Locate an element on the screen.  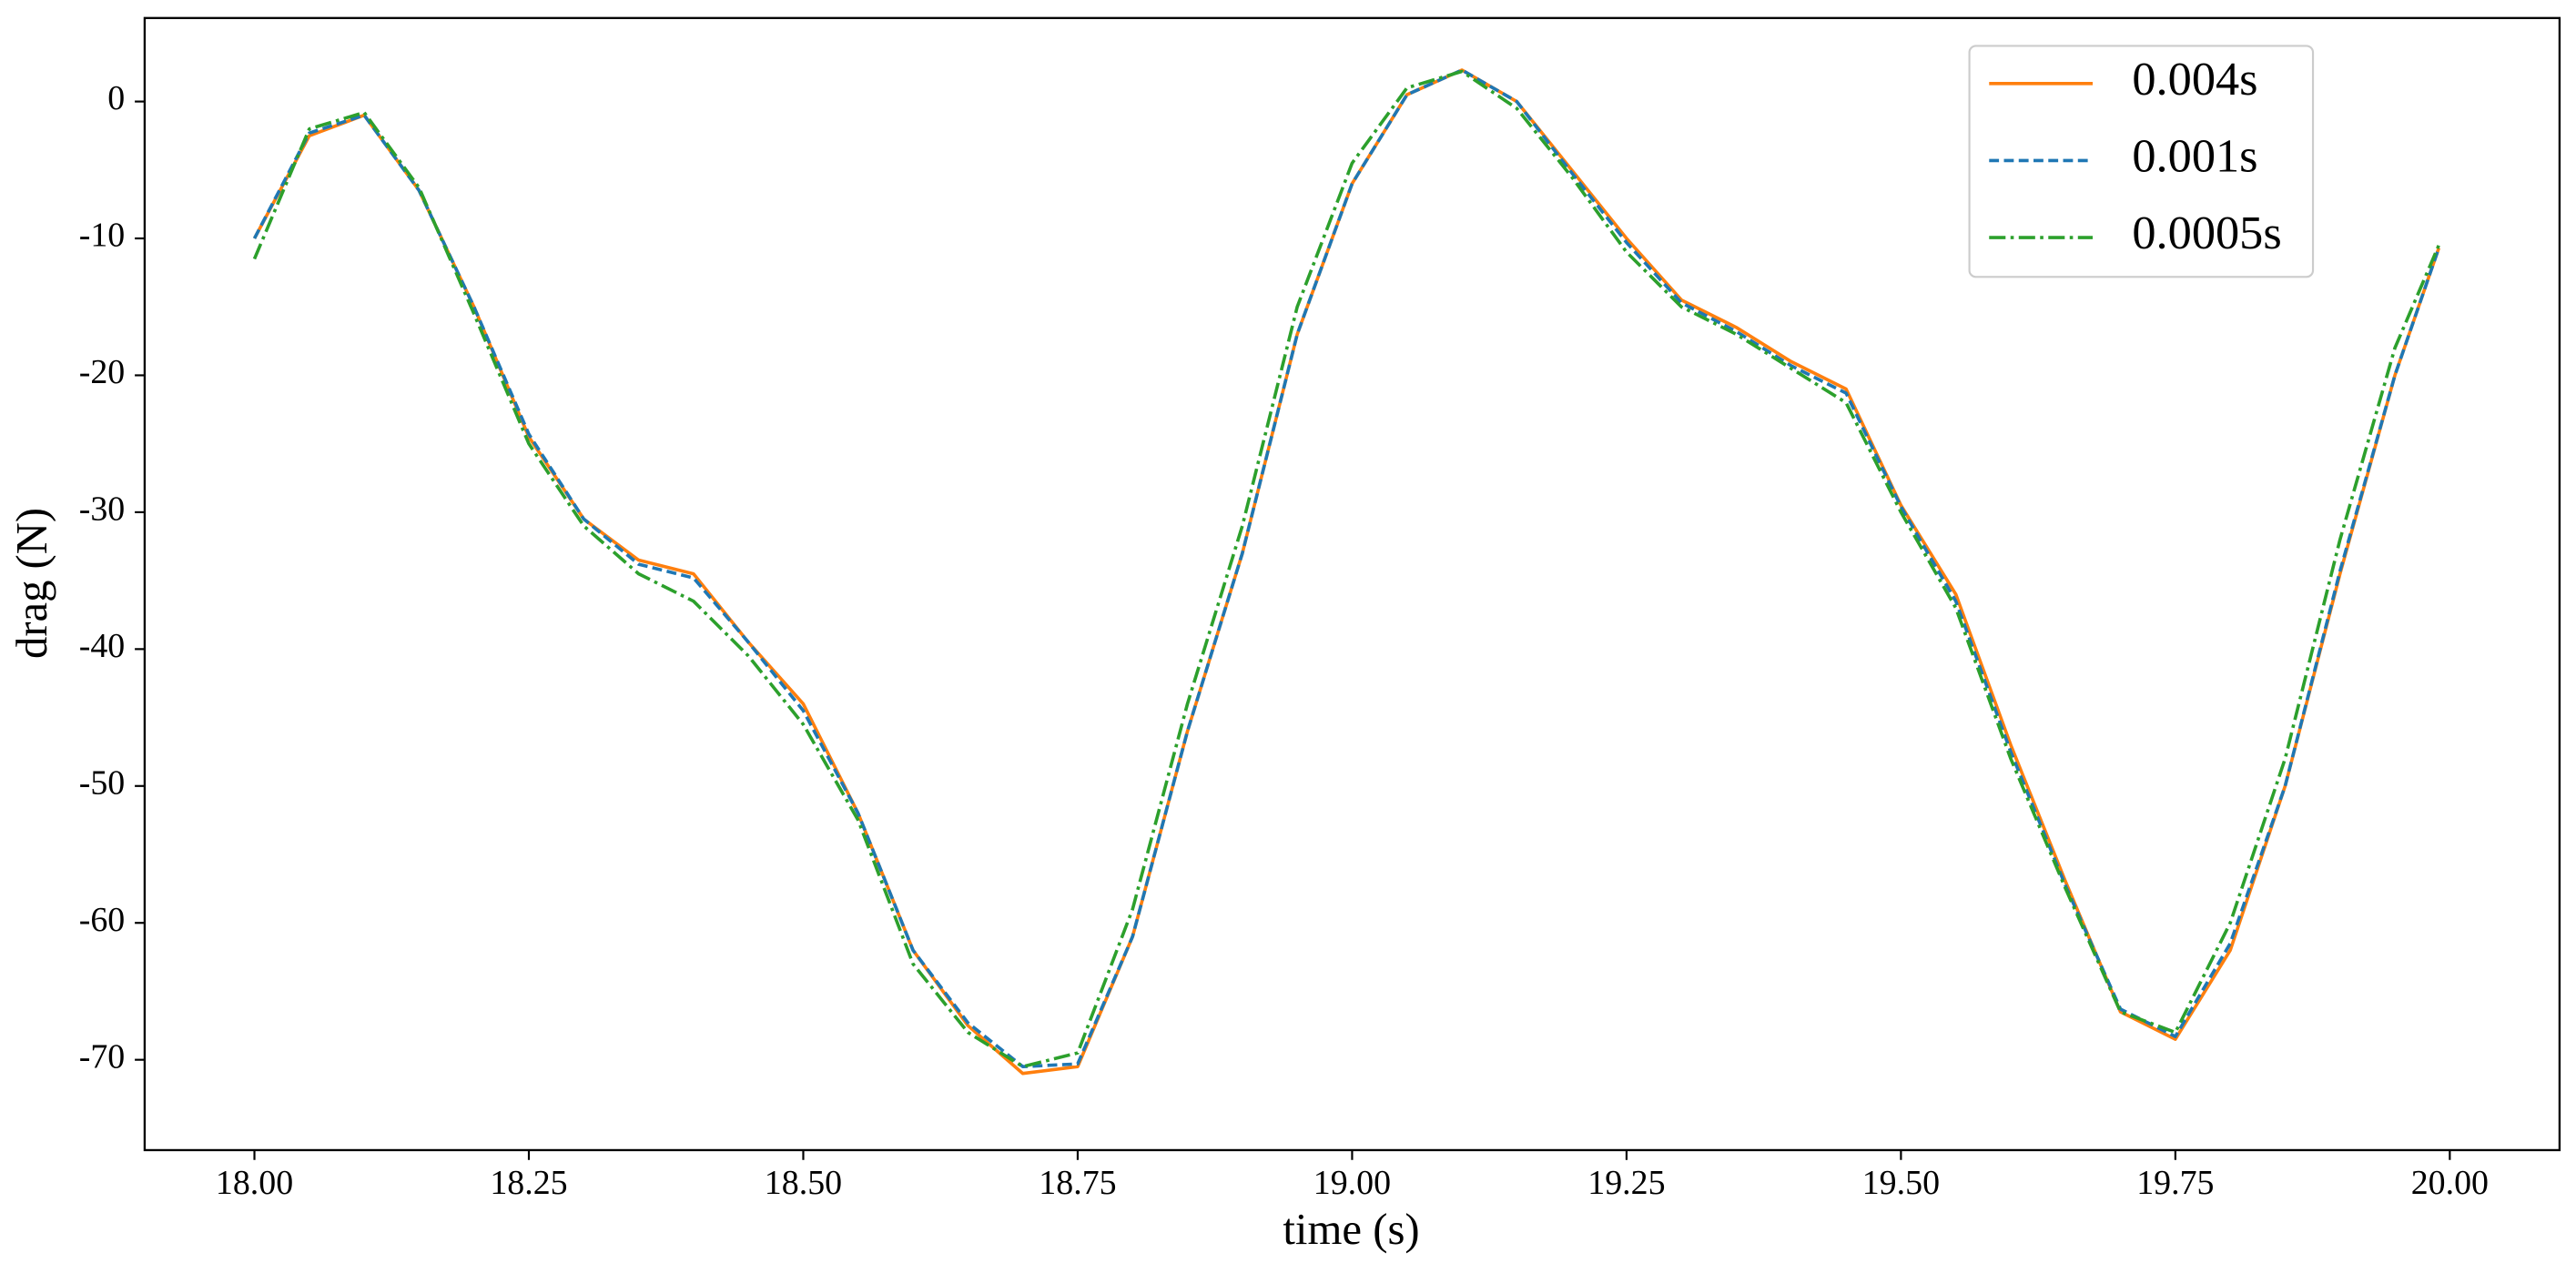
x-tick-label: 18.00 is located at coordinates (254, 1183).